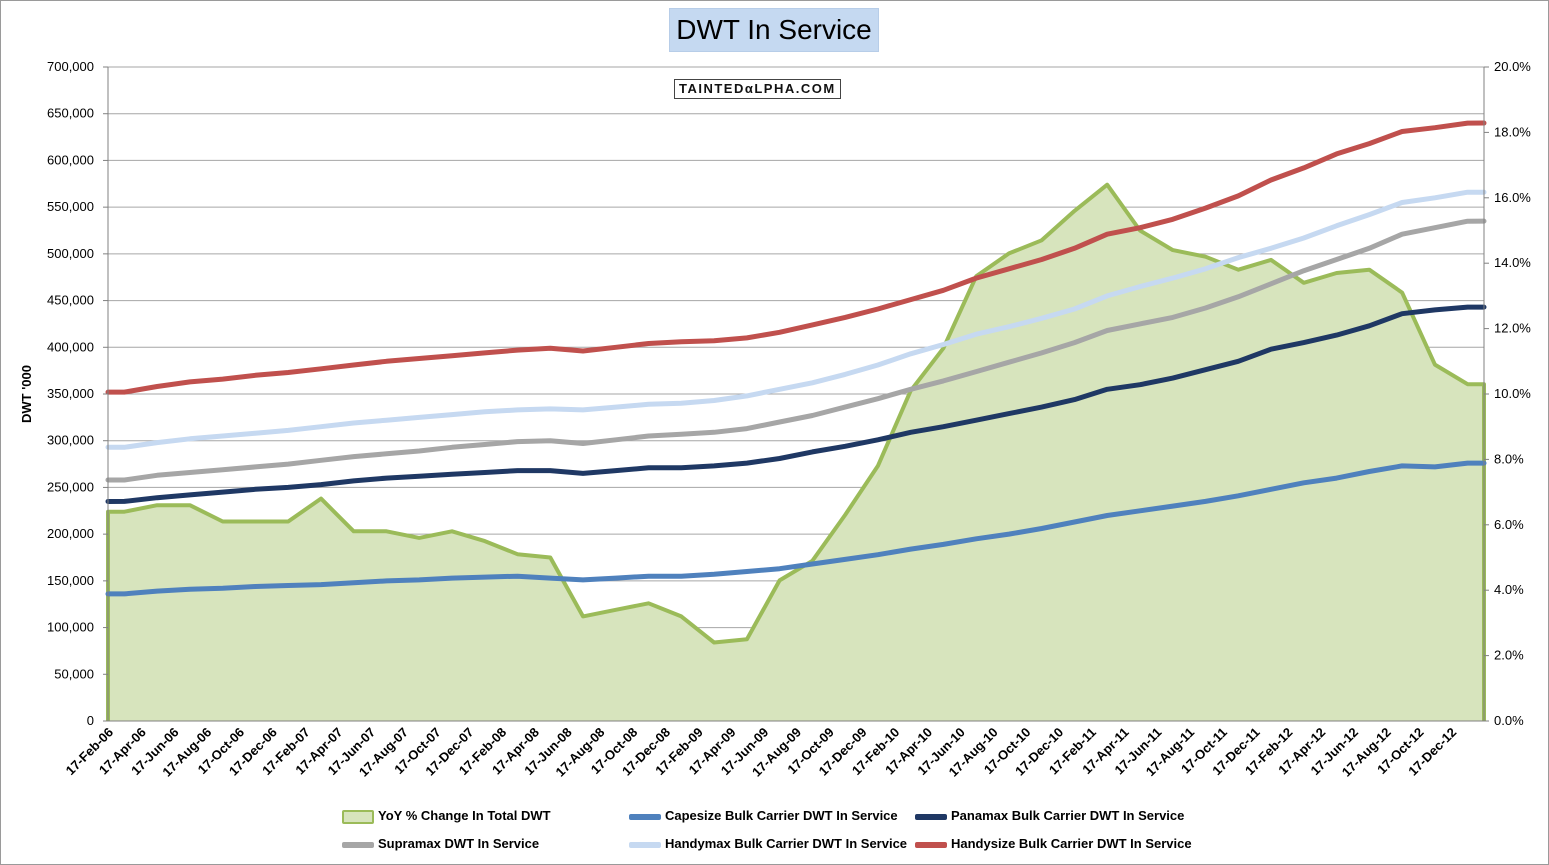 The image size is (1549, 865). What do you see at coordinates (645, 816) in the screenshot?
I see `legend-swatch-capesize` at bounding box center [645, 816].